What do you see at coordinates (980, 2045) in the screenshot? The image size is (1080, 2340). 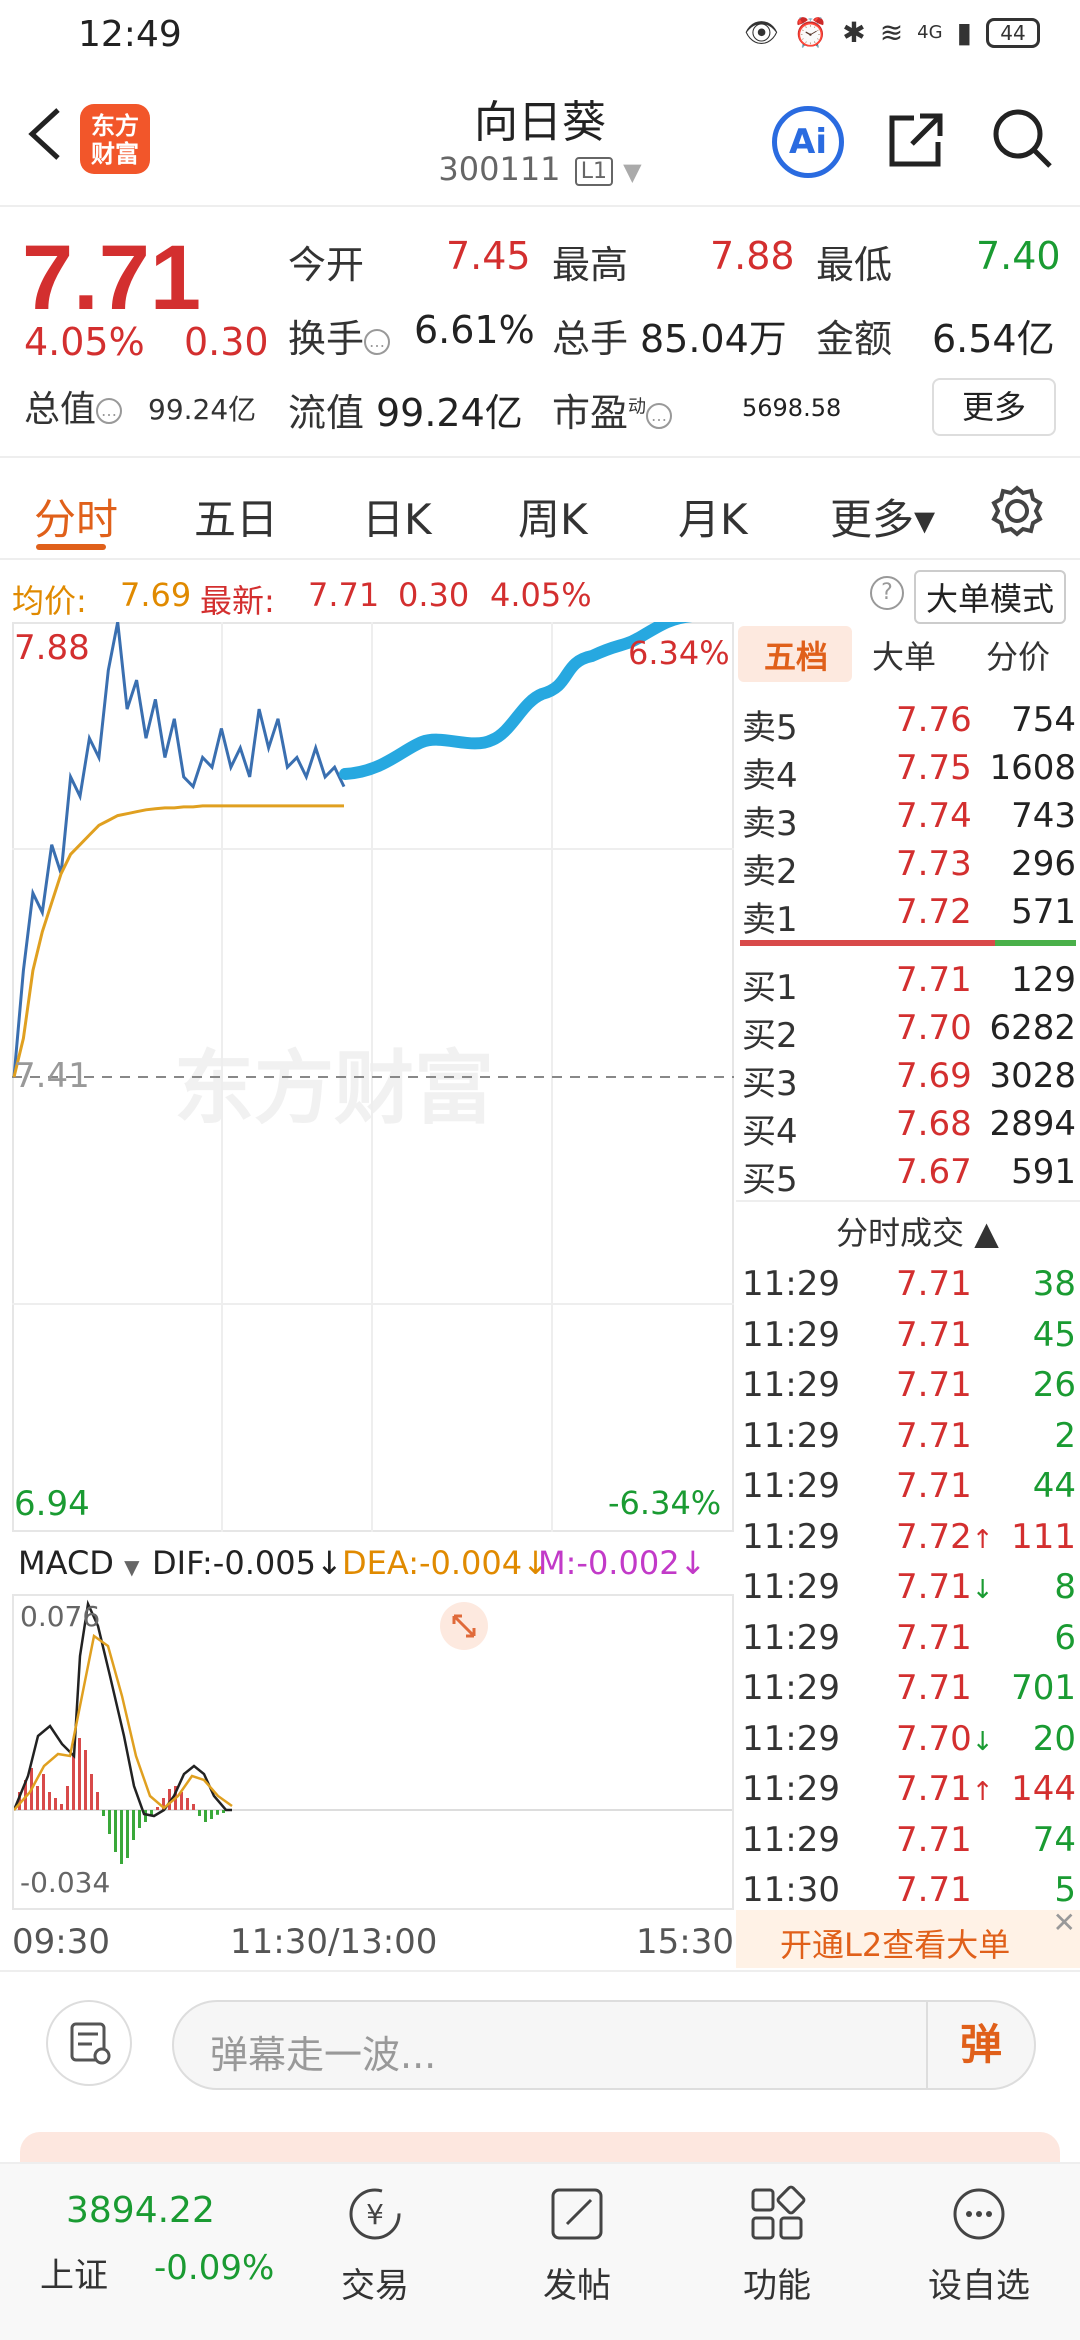 I see `danmaku-send-button: 弹` at bounding box center [980, 2045].